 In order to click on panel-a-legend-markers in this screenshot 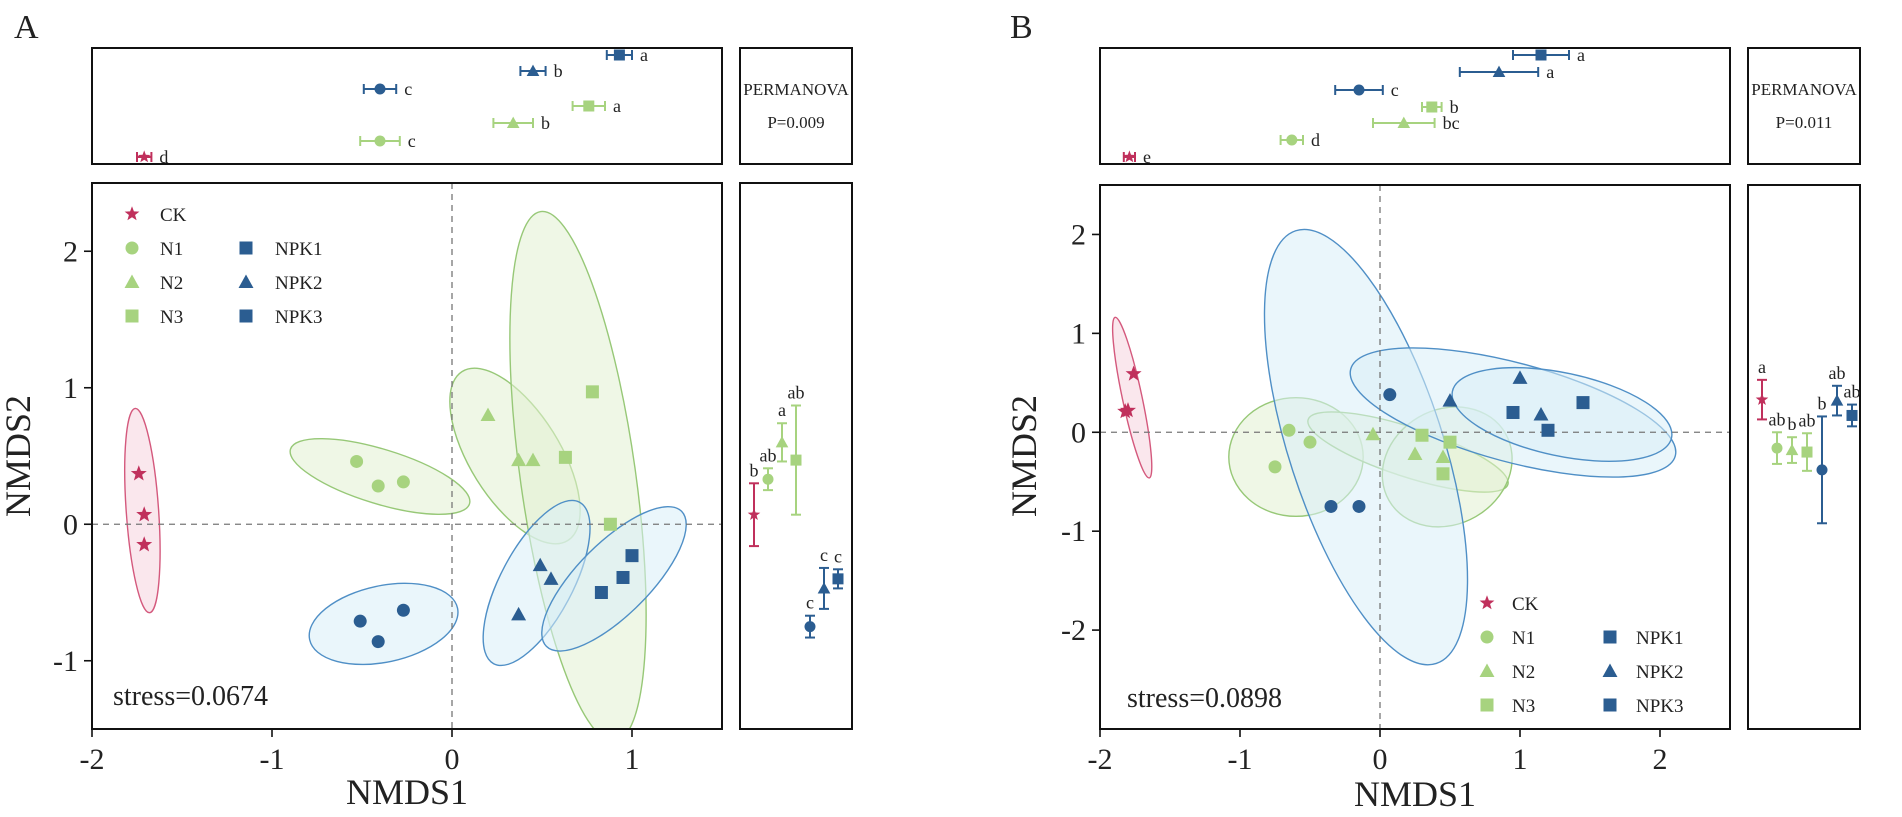, I will do `click(189, 264)`.